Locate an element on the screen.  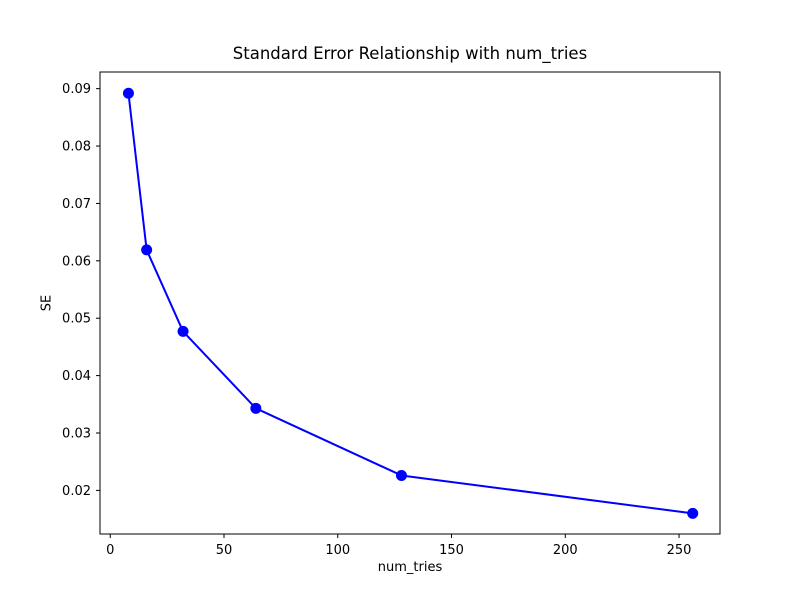
y-tick-label: 0.04 is located at coordinates (76, 376).